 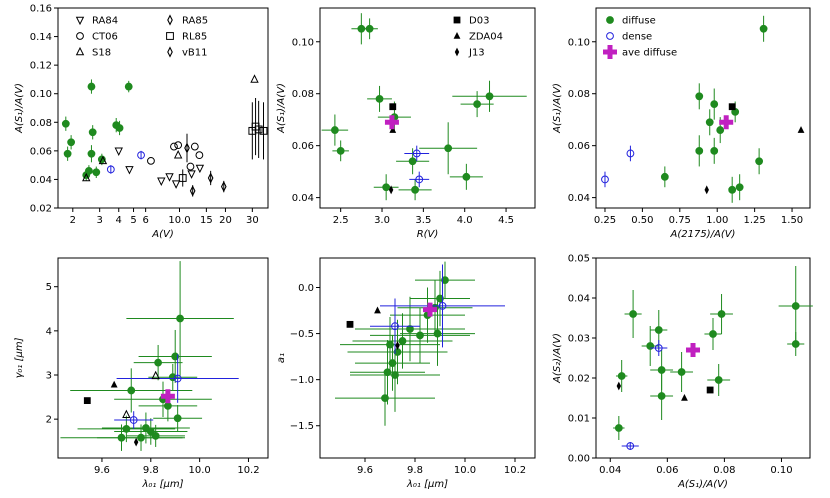 What do you see at coordinates (41, 180) in the screenshot?
I see `y-tick-label: 0.04` at bounding box center [41, 180].